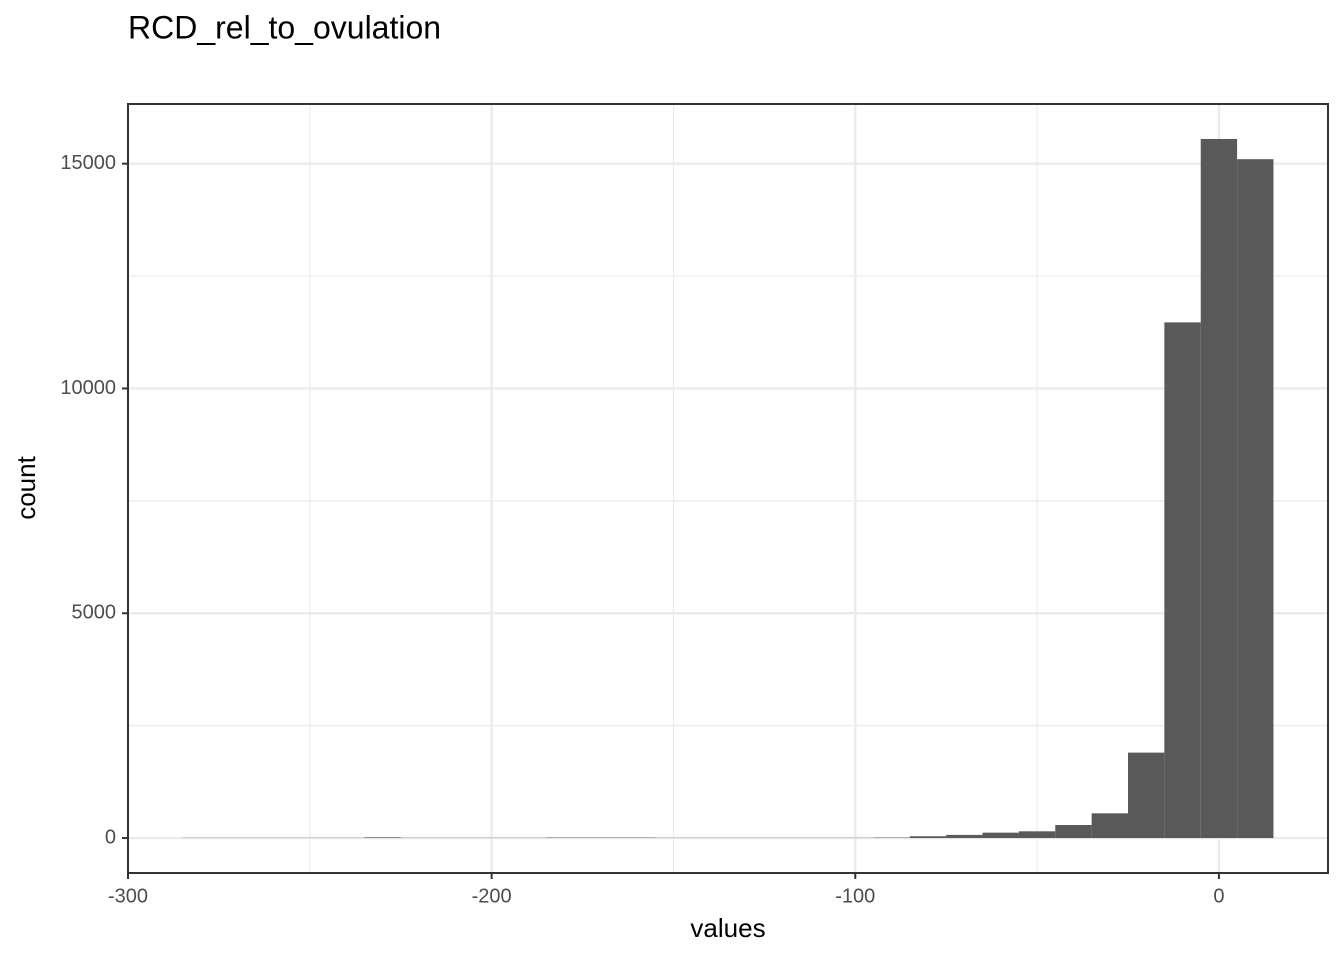  I want to click on x-tick-label: -300, so click(128, 896).